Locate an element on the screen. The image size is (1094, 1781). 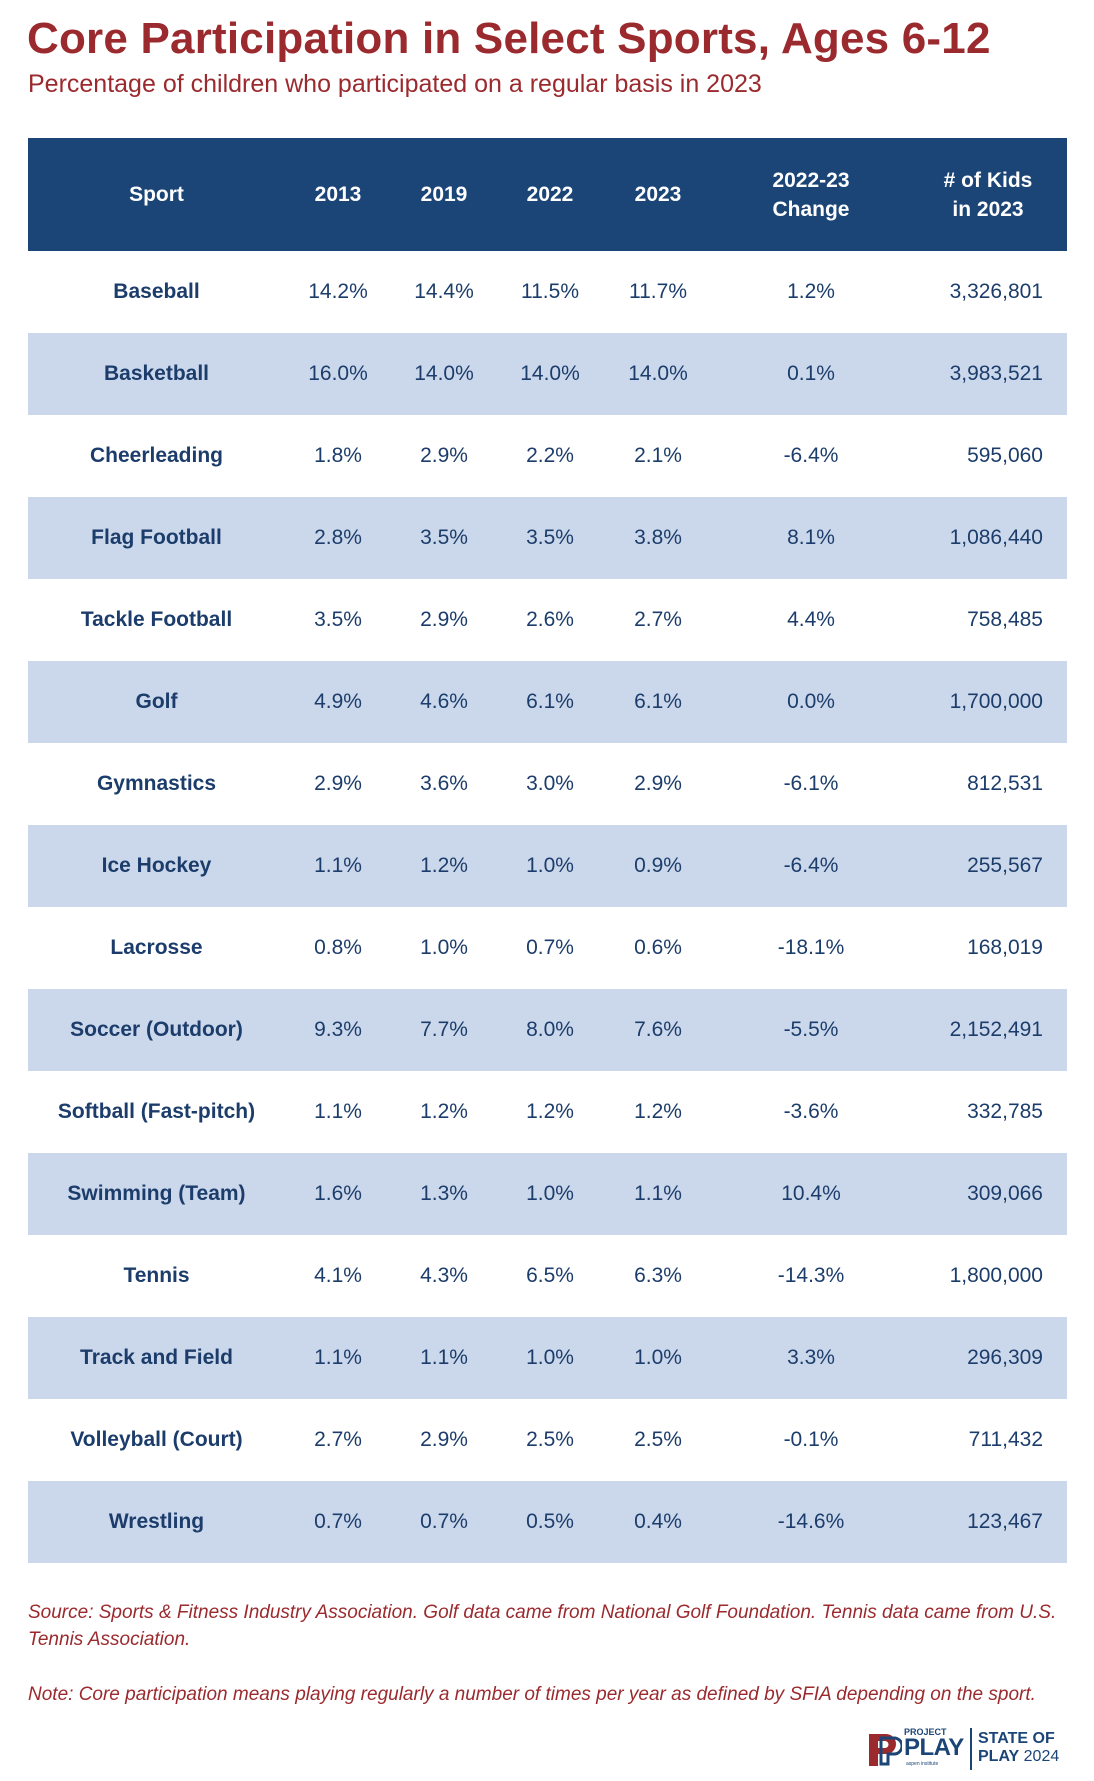
column-header: 2022-23 Change is located at coordinates (811, 194).